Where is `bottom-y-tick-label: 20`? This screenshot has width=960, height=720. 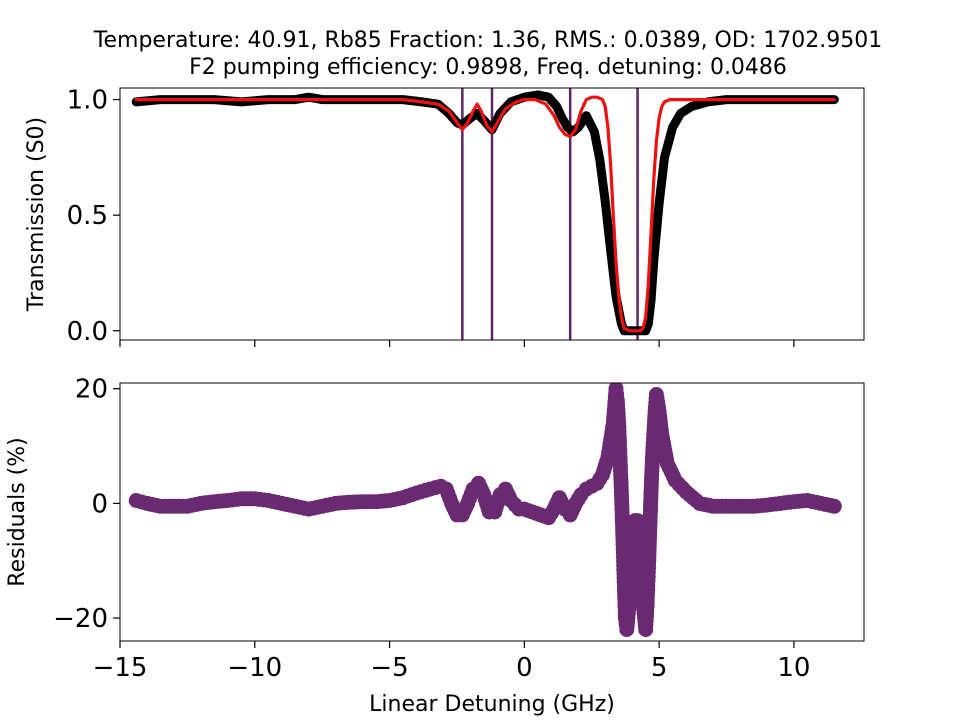
bottom-y-tick-label: 20 is located at coordinates (91, 390).